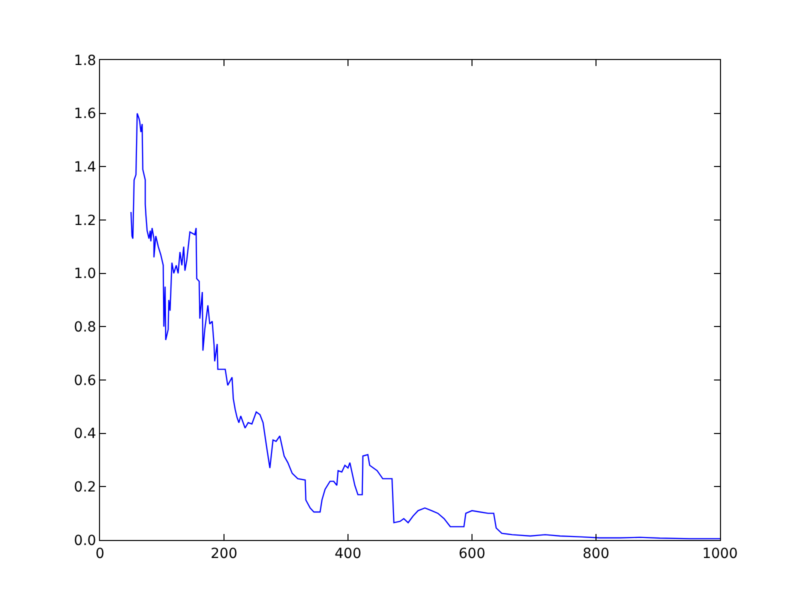 This screenshot has height=600, width=800. What do you see at coordinates (596, 554) in the screenshot?
I see `x-tick-label: 800` at bounding box center [596, 554].